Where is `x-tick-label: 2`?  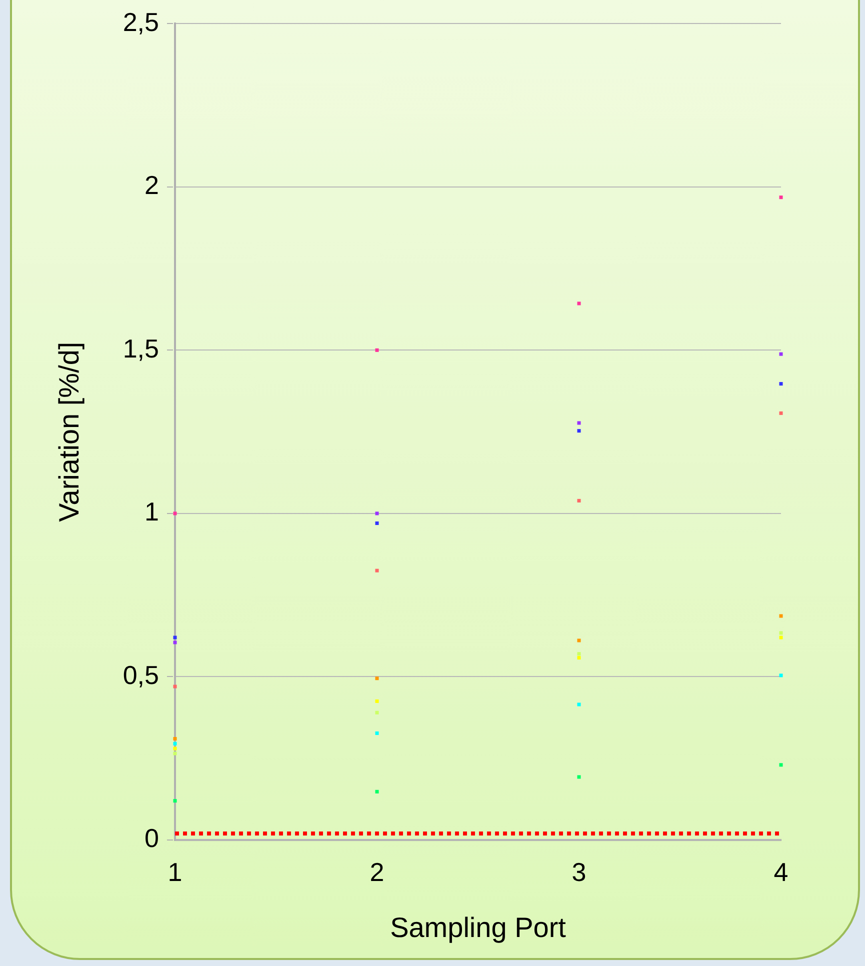 x-tick-label: 2 is located at coordinates (377, 871).